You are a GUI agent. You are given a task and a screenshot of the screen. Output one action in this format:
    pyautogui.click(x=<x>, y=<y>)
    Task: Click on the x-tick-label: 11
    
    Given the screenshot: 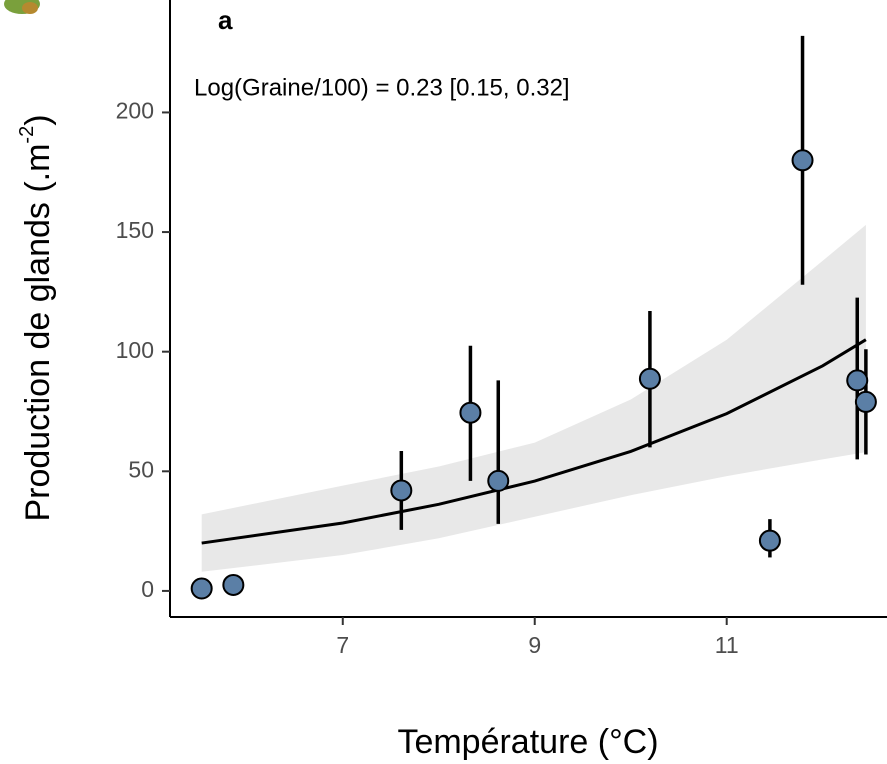 What is the action you would take?
    pyautogui.click(x=727, y=645)
    